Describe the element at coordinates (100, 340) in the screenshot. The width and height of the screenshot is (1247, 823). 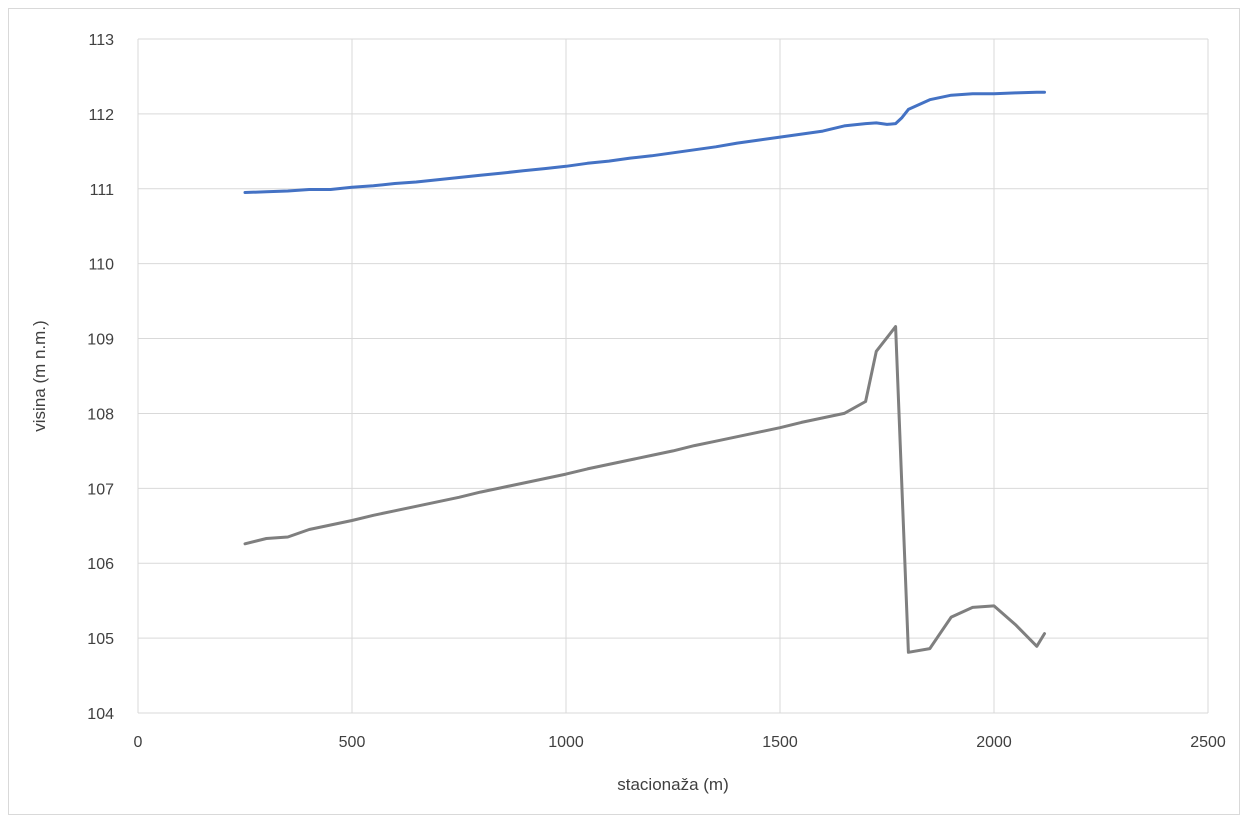
I see `y-tick-label: 109` at that location.